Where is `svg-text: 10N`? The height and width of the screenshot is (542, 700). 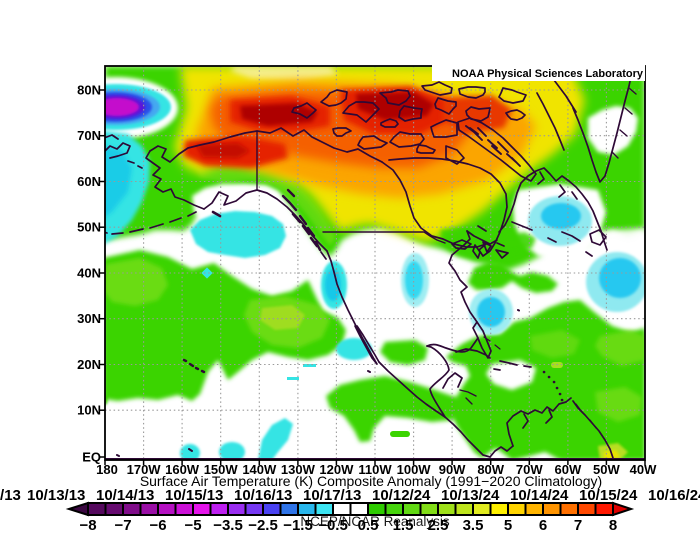
svg-text: 10N is located at coordinates (89, 410).